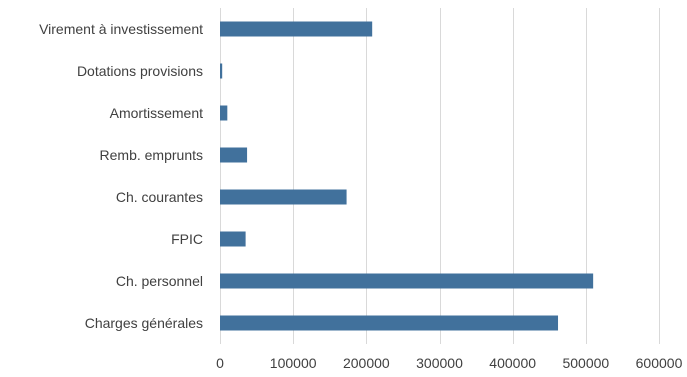 The width and height of the screenshot is (687, 377). I want to click on category-label-2: Amortissement, so click(156, 113).